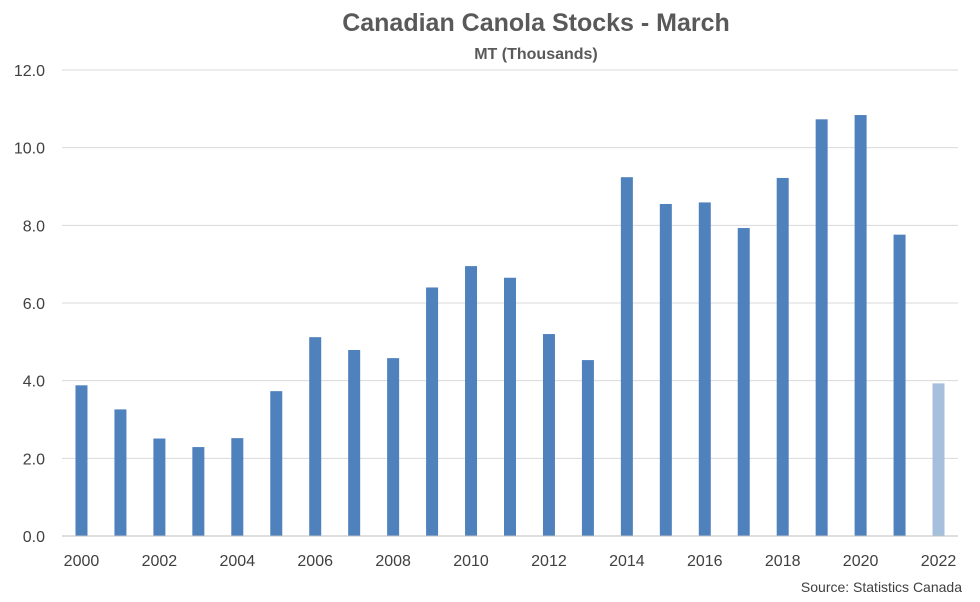 The height and width of the screenshot is (602, 980). I want to click on bar-2006, so click(315, 436).